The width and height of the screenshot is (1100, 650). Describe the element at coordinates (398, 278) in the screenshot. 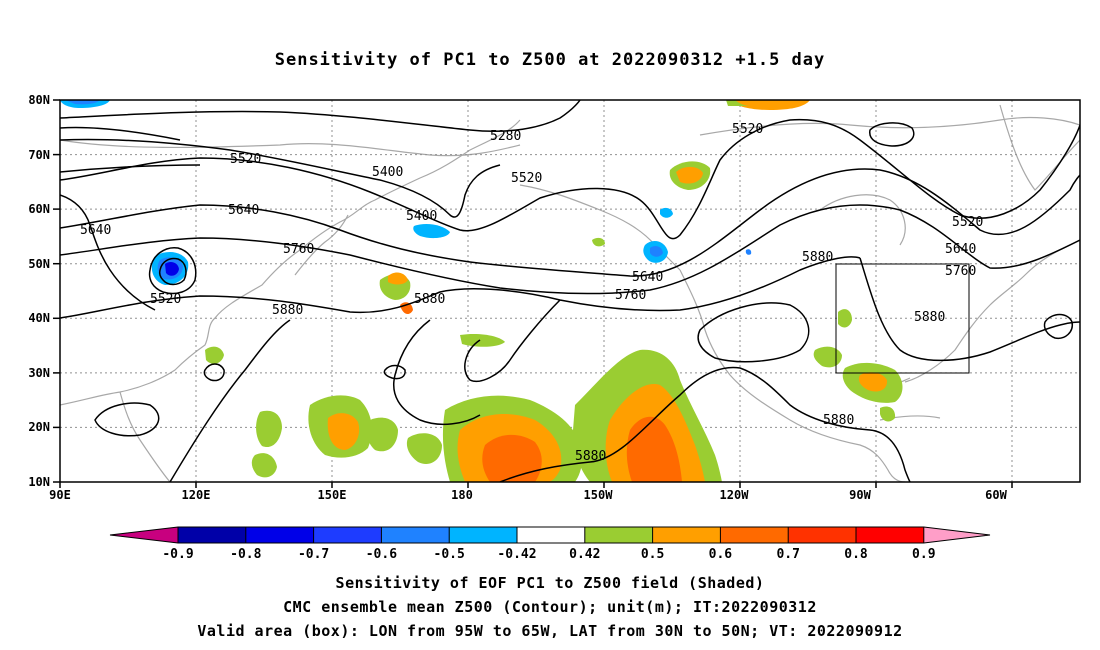

I see `shade-north-pacific-small-1-core` at that location.